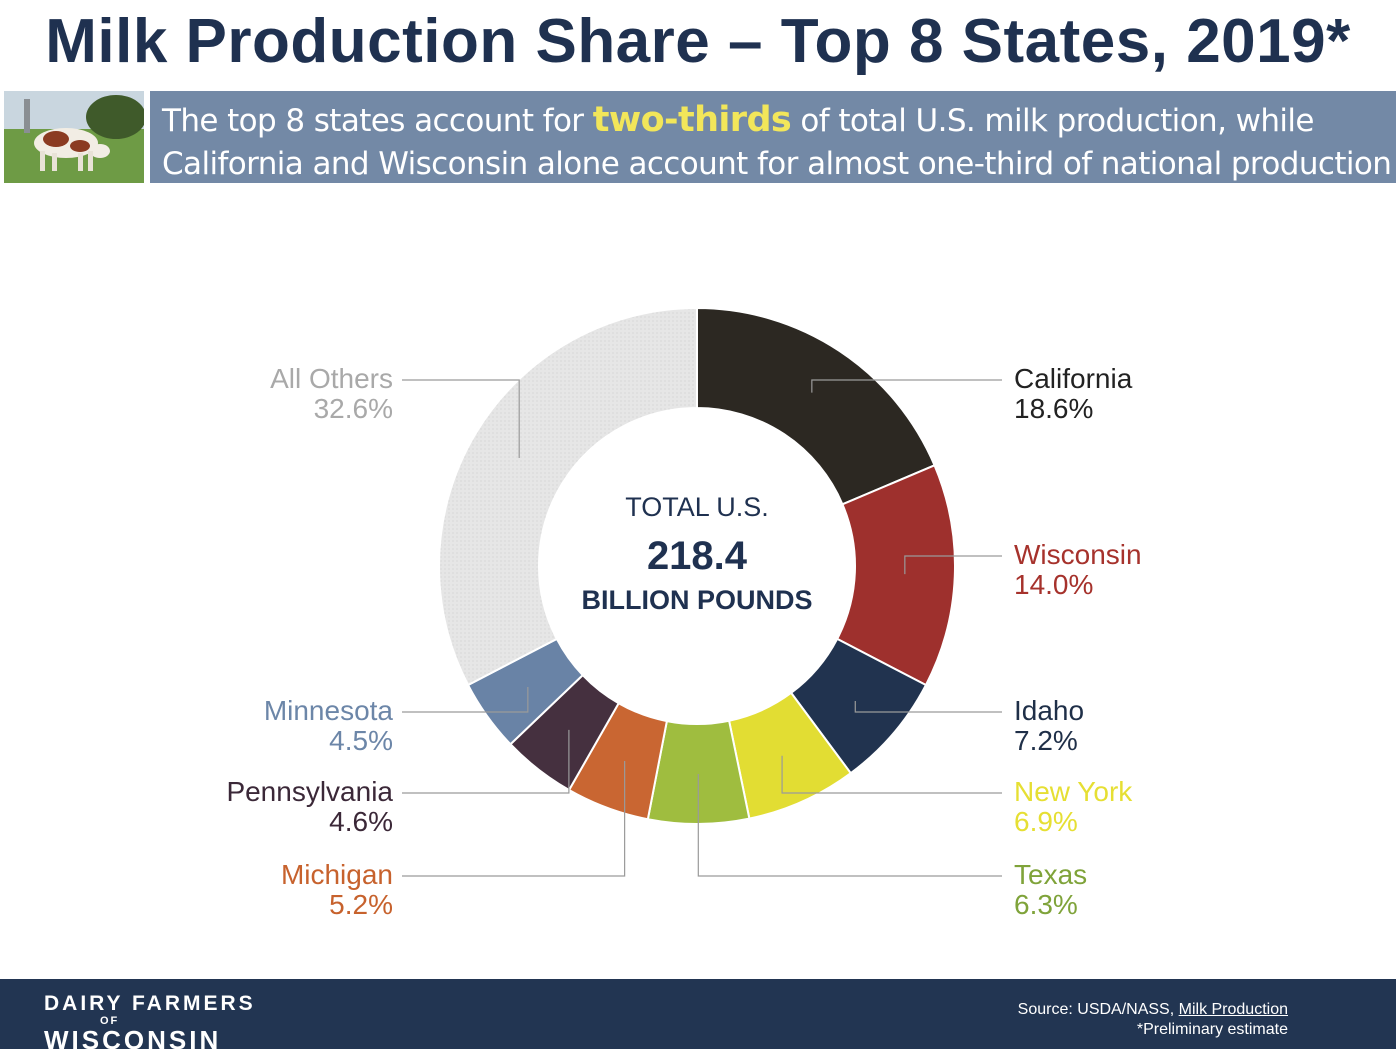 The height and width of the screenshot is (1055, 1396). Describe the element at coordinates (337, 874) in the screenshot. I see `label-michigan: Michigan` at that location.